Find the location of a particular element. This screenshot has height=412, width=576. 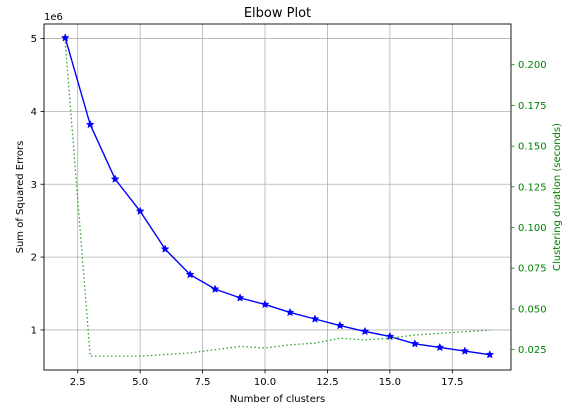

y-right-tick-label: 0.175 is located at coordinates (532, 106).